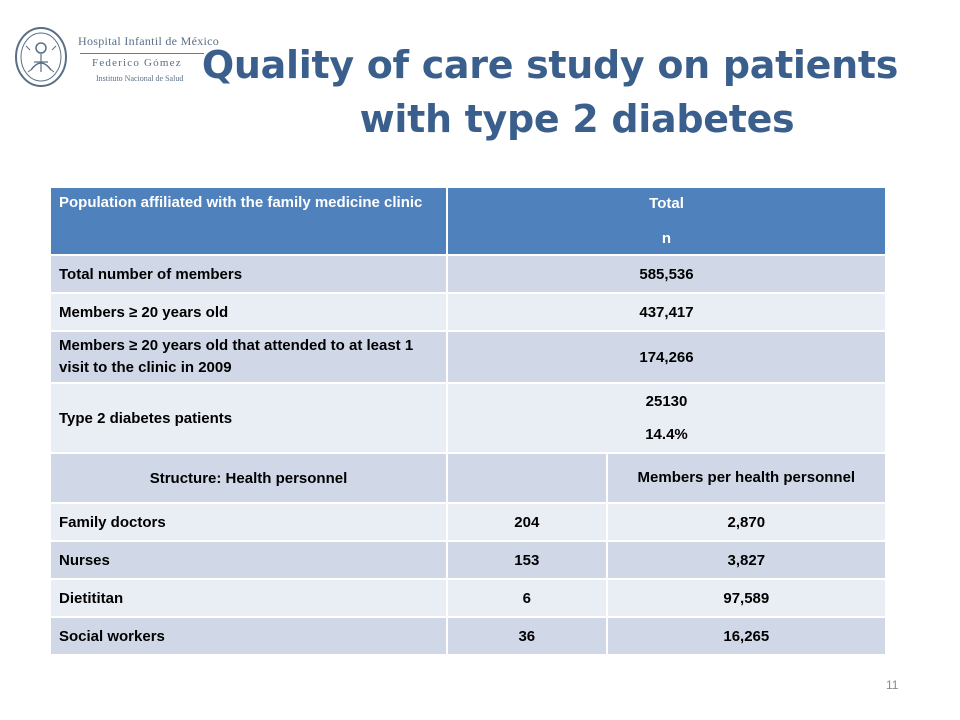  What do you see at coordinates (666, 238) in the screenshot?
I see `n-header-label: n` at bounding box center [666, 238].